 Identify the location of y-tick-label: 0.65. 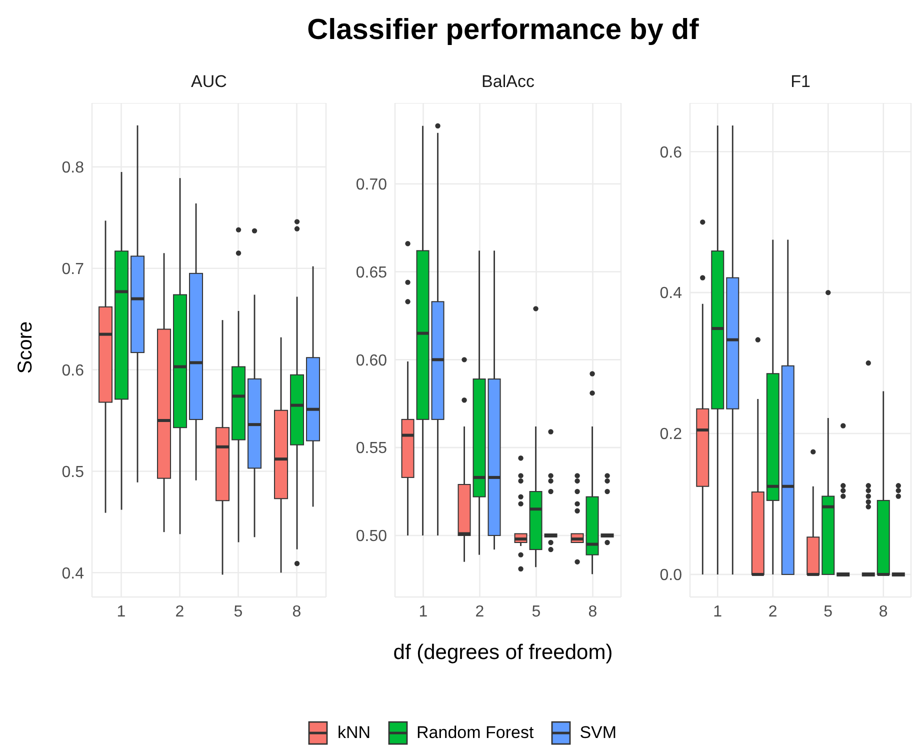
(372, 273).